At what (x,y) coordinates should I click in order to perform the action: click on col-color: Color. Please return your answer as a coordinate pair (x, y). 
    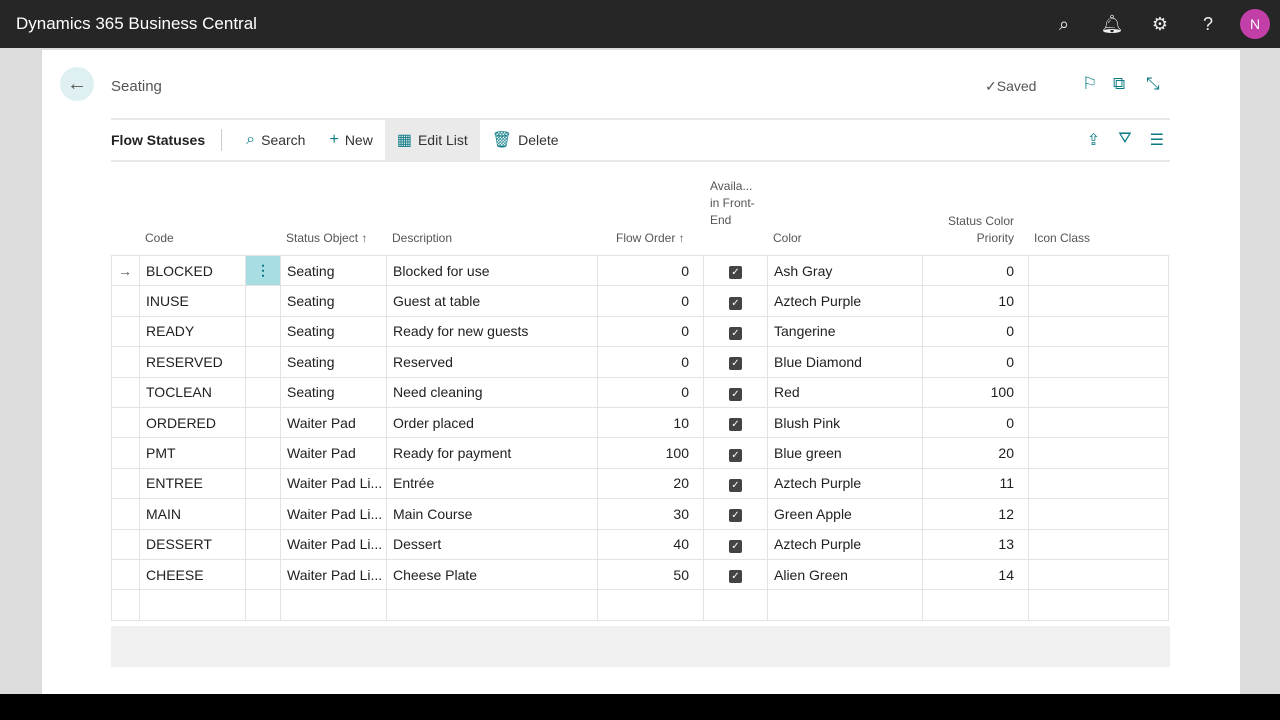
    Looking at the image, I should click on (787, 238).